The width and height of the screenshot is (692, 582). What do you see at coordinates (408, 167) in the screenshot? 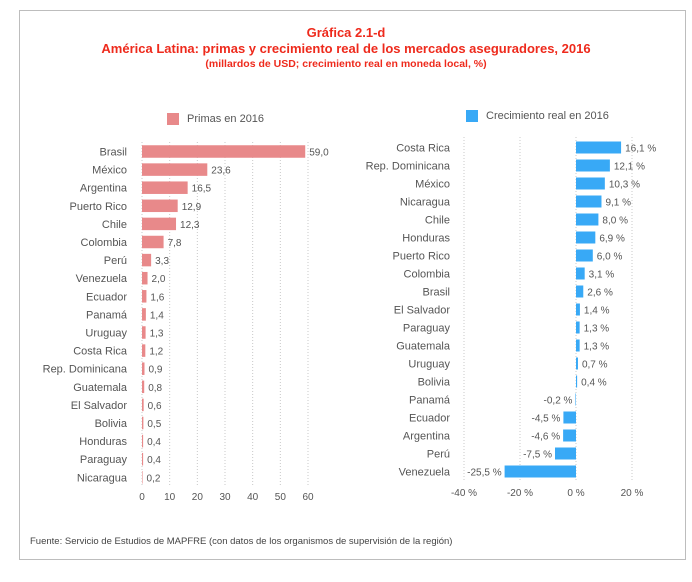
I see `category-label: Rep. Dominicana` at bounding box center [408, 167].